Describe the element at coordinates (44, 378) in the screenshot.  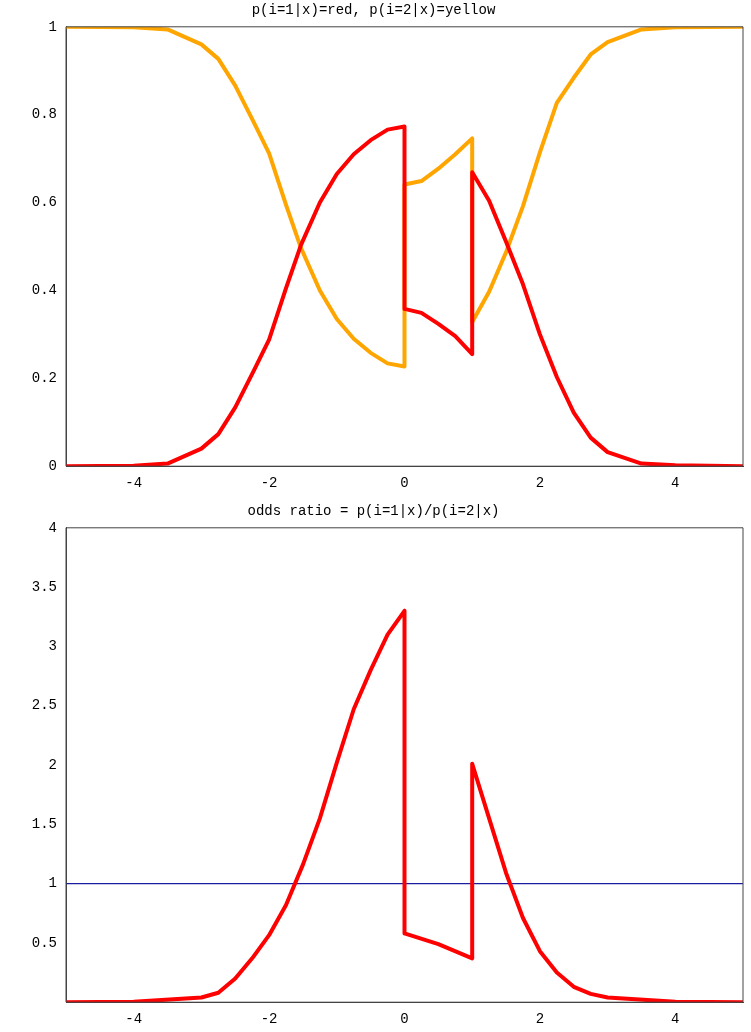
I see `y-tick-label: 0.2` at that location.